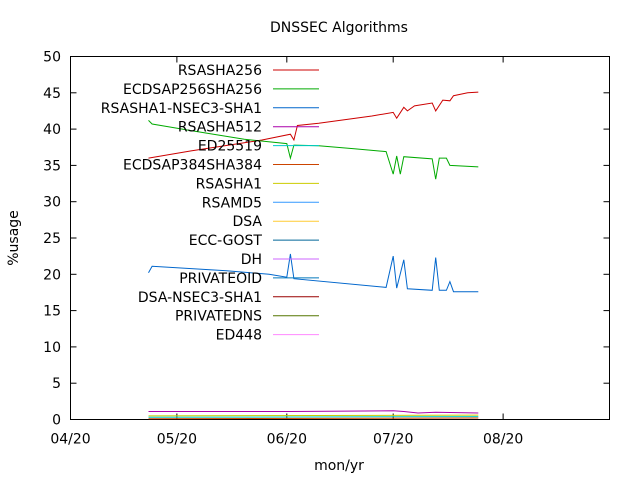 Image resolution: width=640 pixels, height=480 pixels. What do you see at coordinates (339, 466) in the screenshot?
I see `x-axis-label: mon/yr` at bounding box center [339, 466].